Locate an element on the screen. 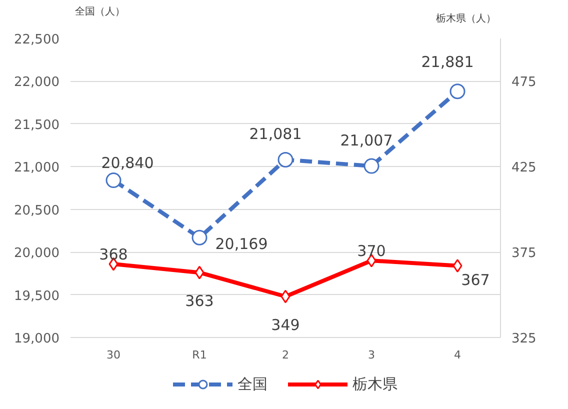  data-label: 20,169 is located at coordinates (241, 244).